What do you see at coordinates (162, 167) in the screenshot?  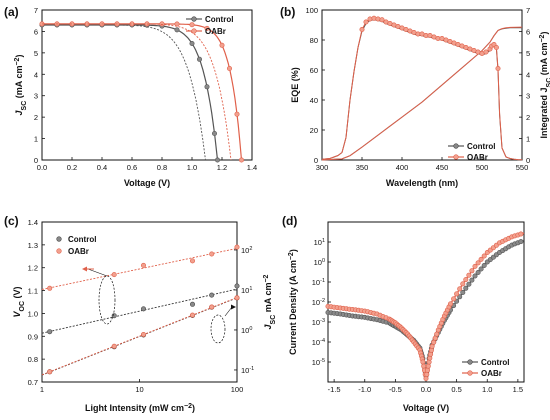 I see `panel-a-xtick-label-4: 0.8` at bounding box center [162, 167].